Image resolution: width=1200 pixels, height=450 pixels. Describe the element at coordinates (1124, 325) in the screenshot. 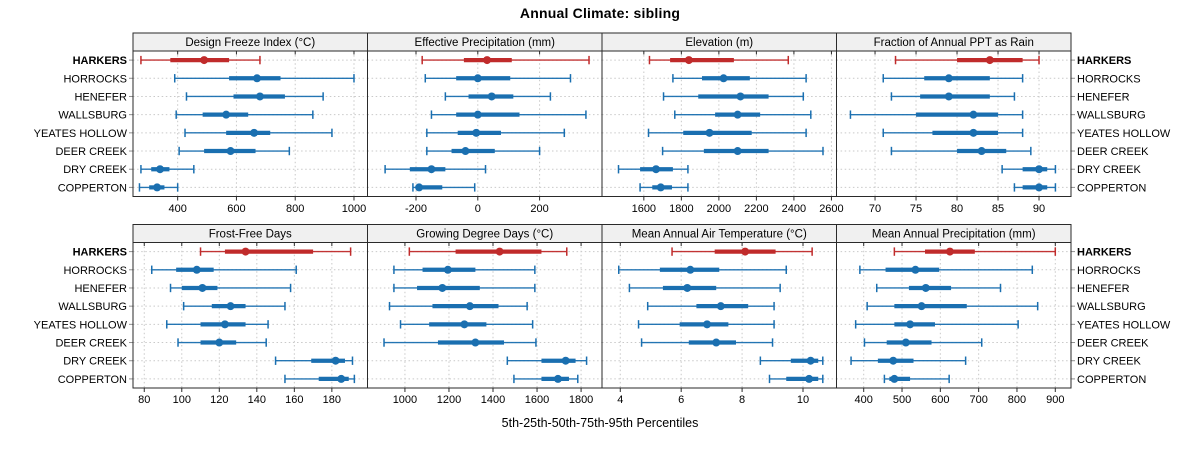

I see `site-label-right: YEATES HOLLOW` at that location.